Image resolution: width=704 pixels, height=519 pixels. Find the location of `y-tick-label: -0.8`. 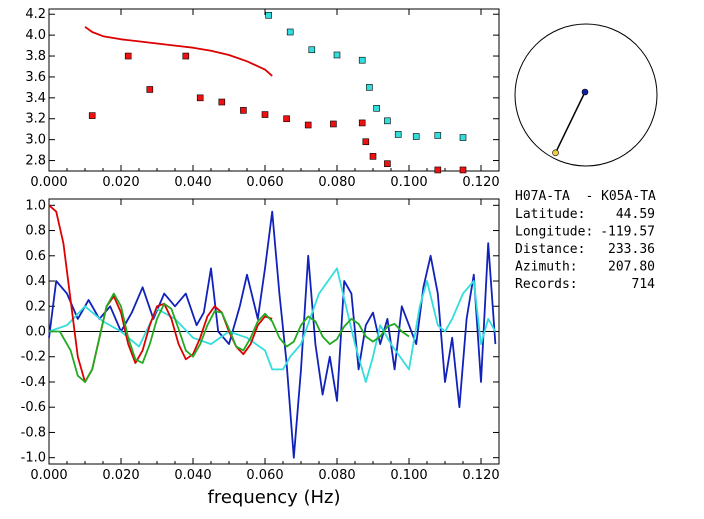

y-tick-label: -0.8 is located at coordinates (33, 432).